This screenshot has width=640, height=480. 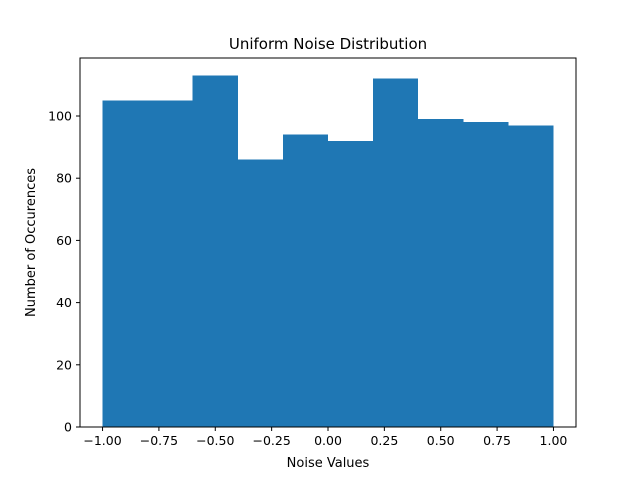 I want to click on x-tick-label: −0.25, so click(x=271, y=440).